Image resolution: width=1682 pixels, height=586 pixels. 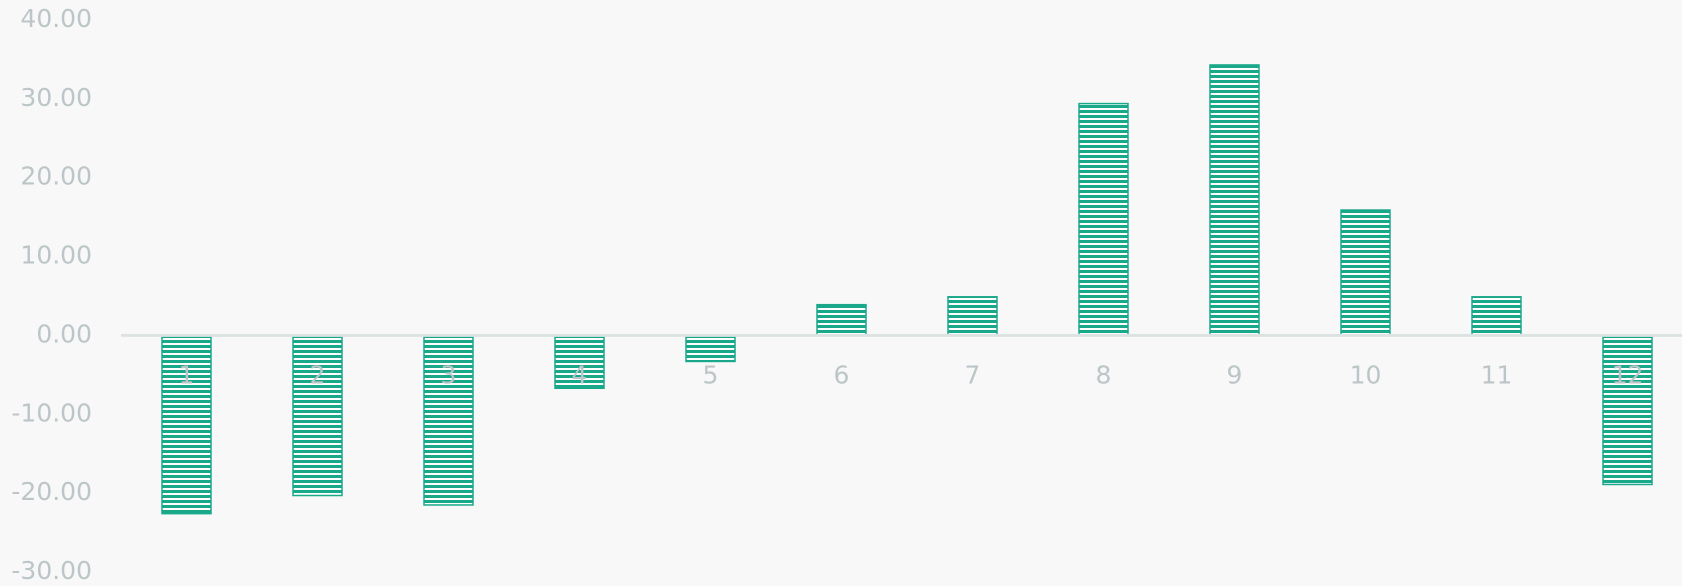 What do you see at coordinates (64, 333) in the screenshot?
I see `y-tick-label: 0.00` at bounding box center [64, 333].